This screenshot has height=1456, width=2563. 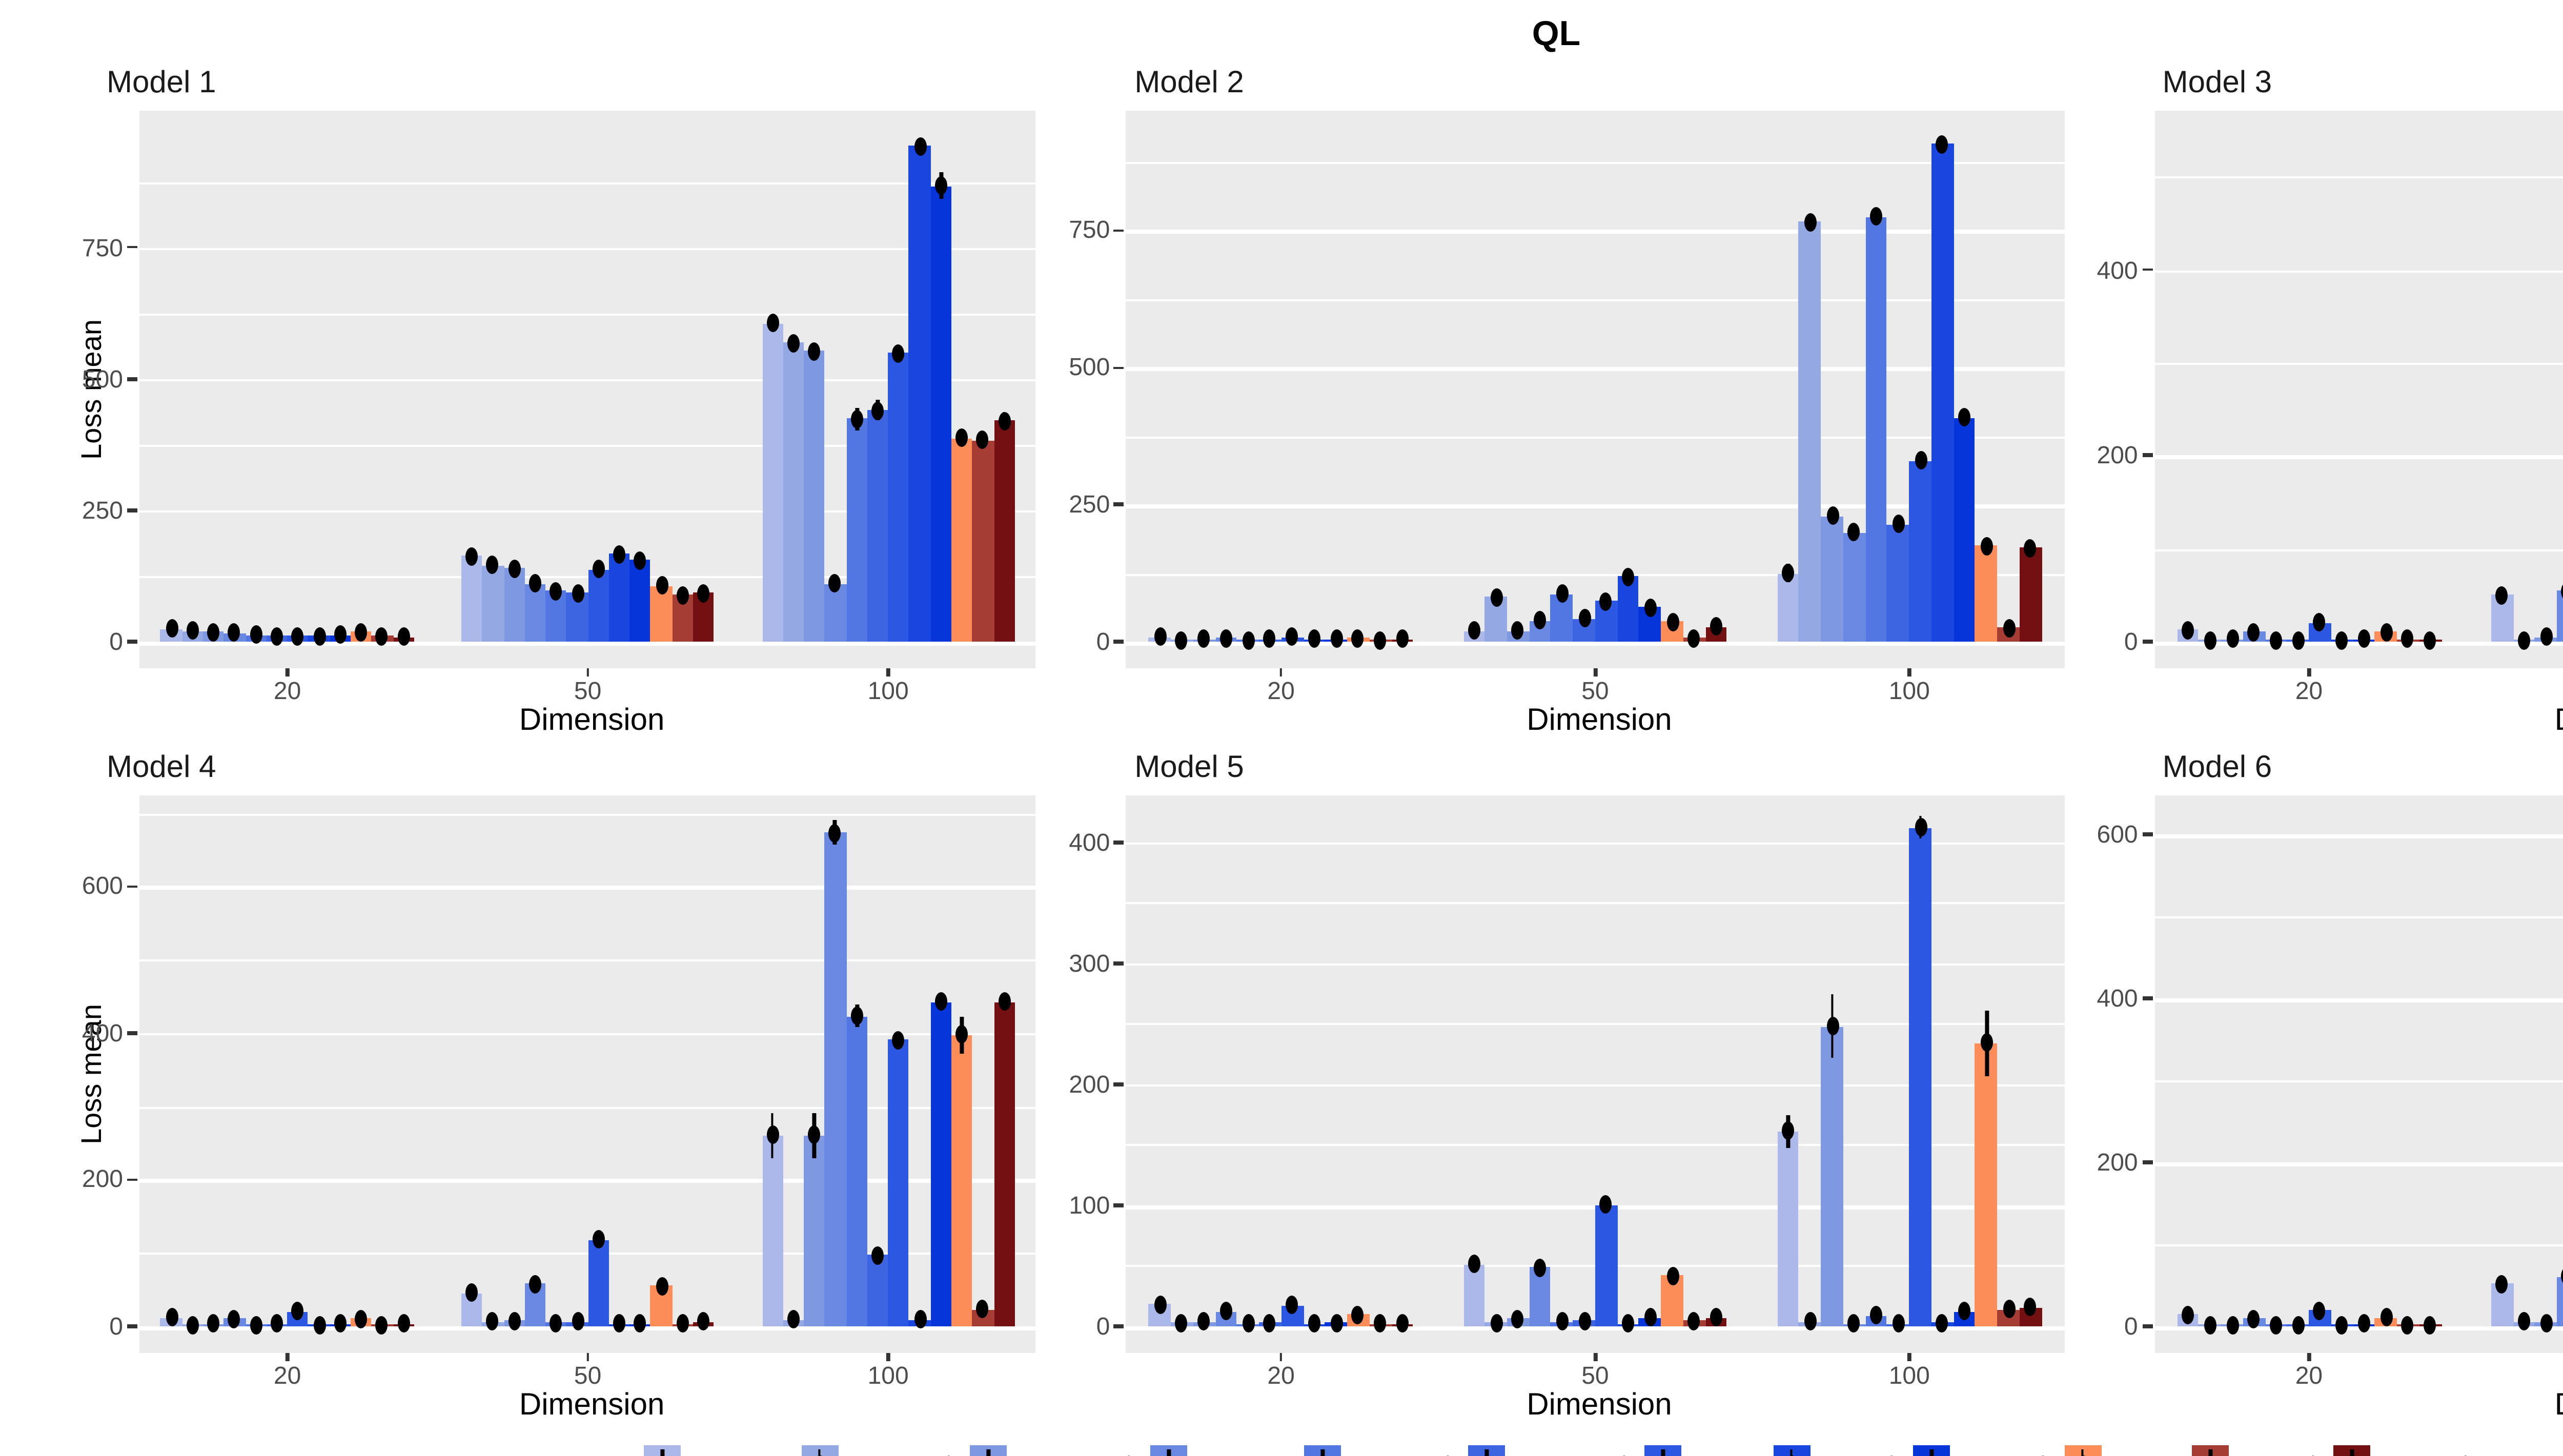 What do you see at coordinates (919, 394) in the screenshot?
I see `bar-ROPE-l` at bounding box center [919, 394].